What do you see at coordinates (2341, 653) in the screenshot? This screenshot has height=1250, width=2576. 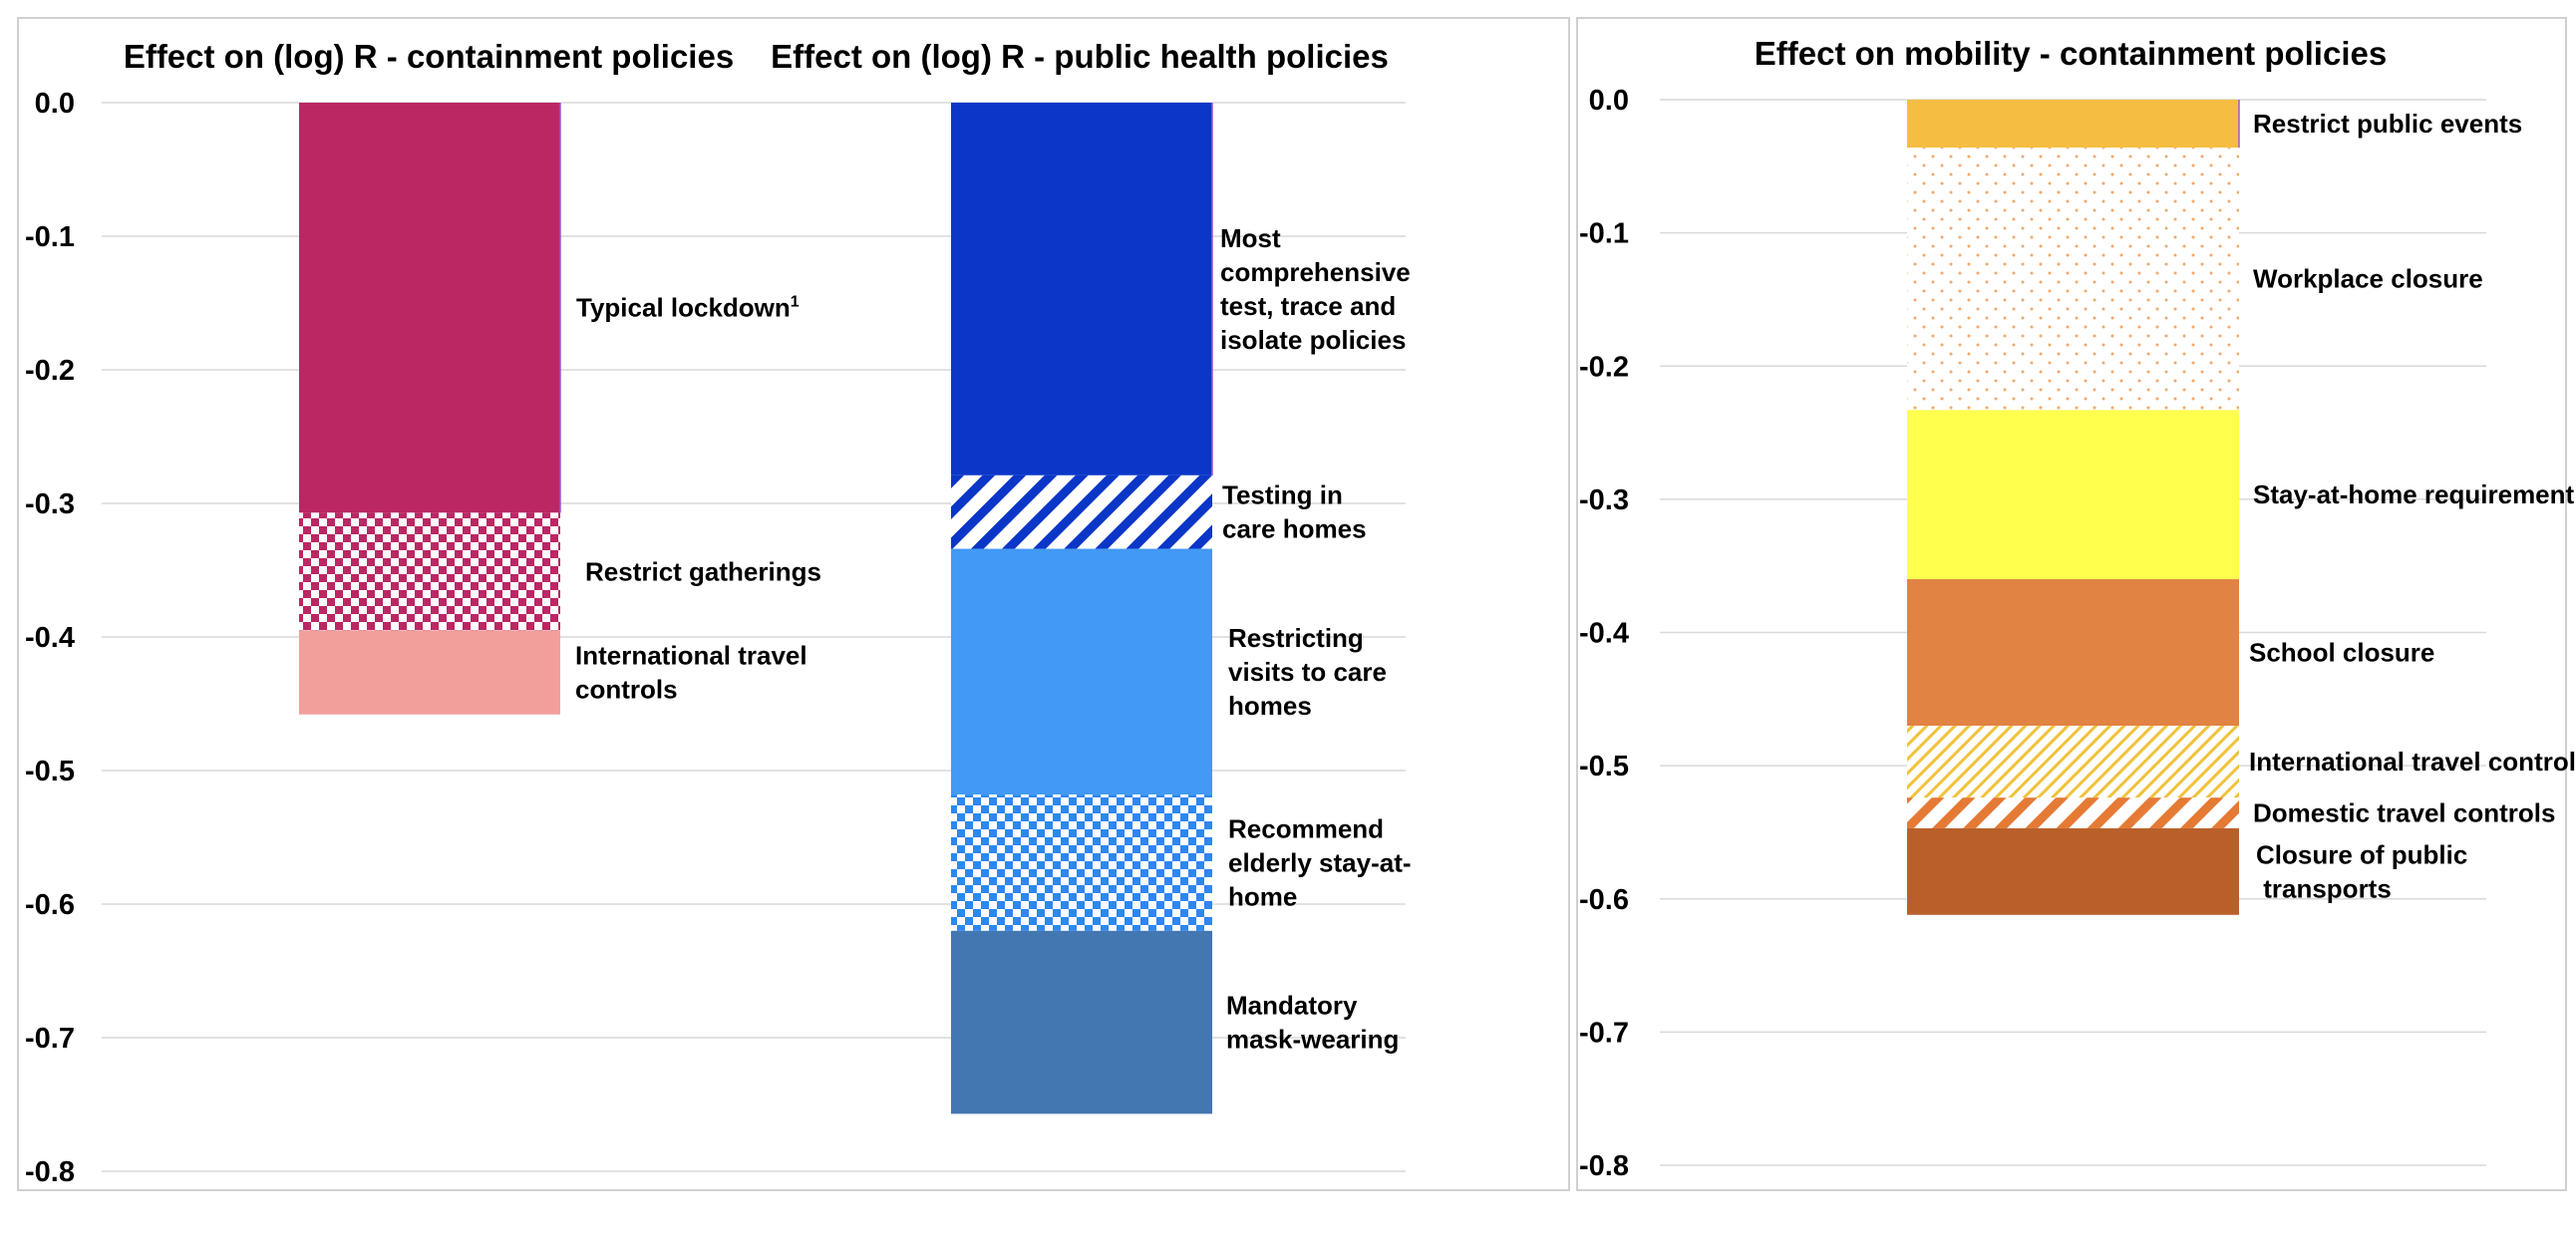 I see `segment-label-school-closure: School closure` at bounding box center [2341, 653].